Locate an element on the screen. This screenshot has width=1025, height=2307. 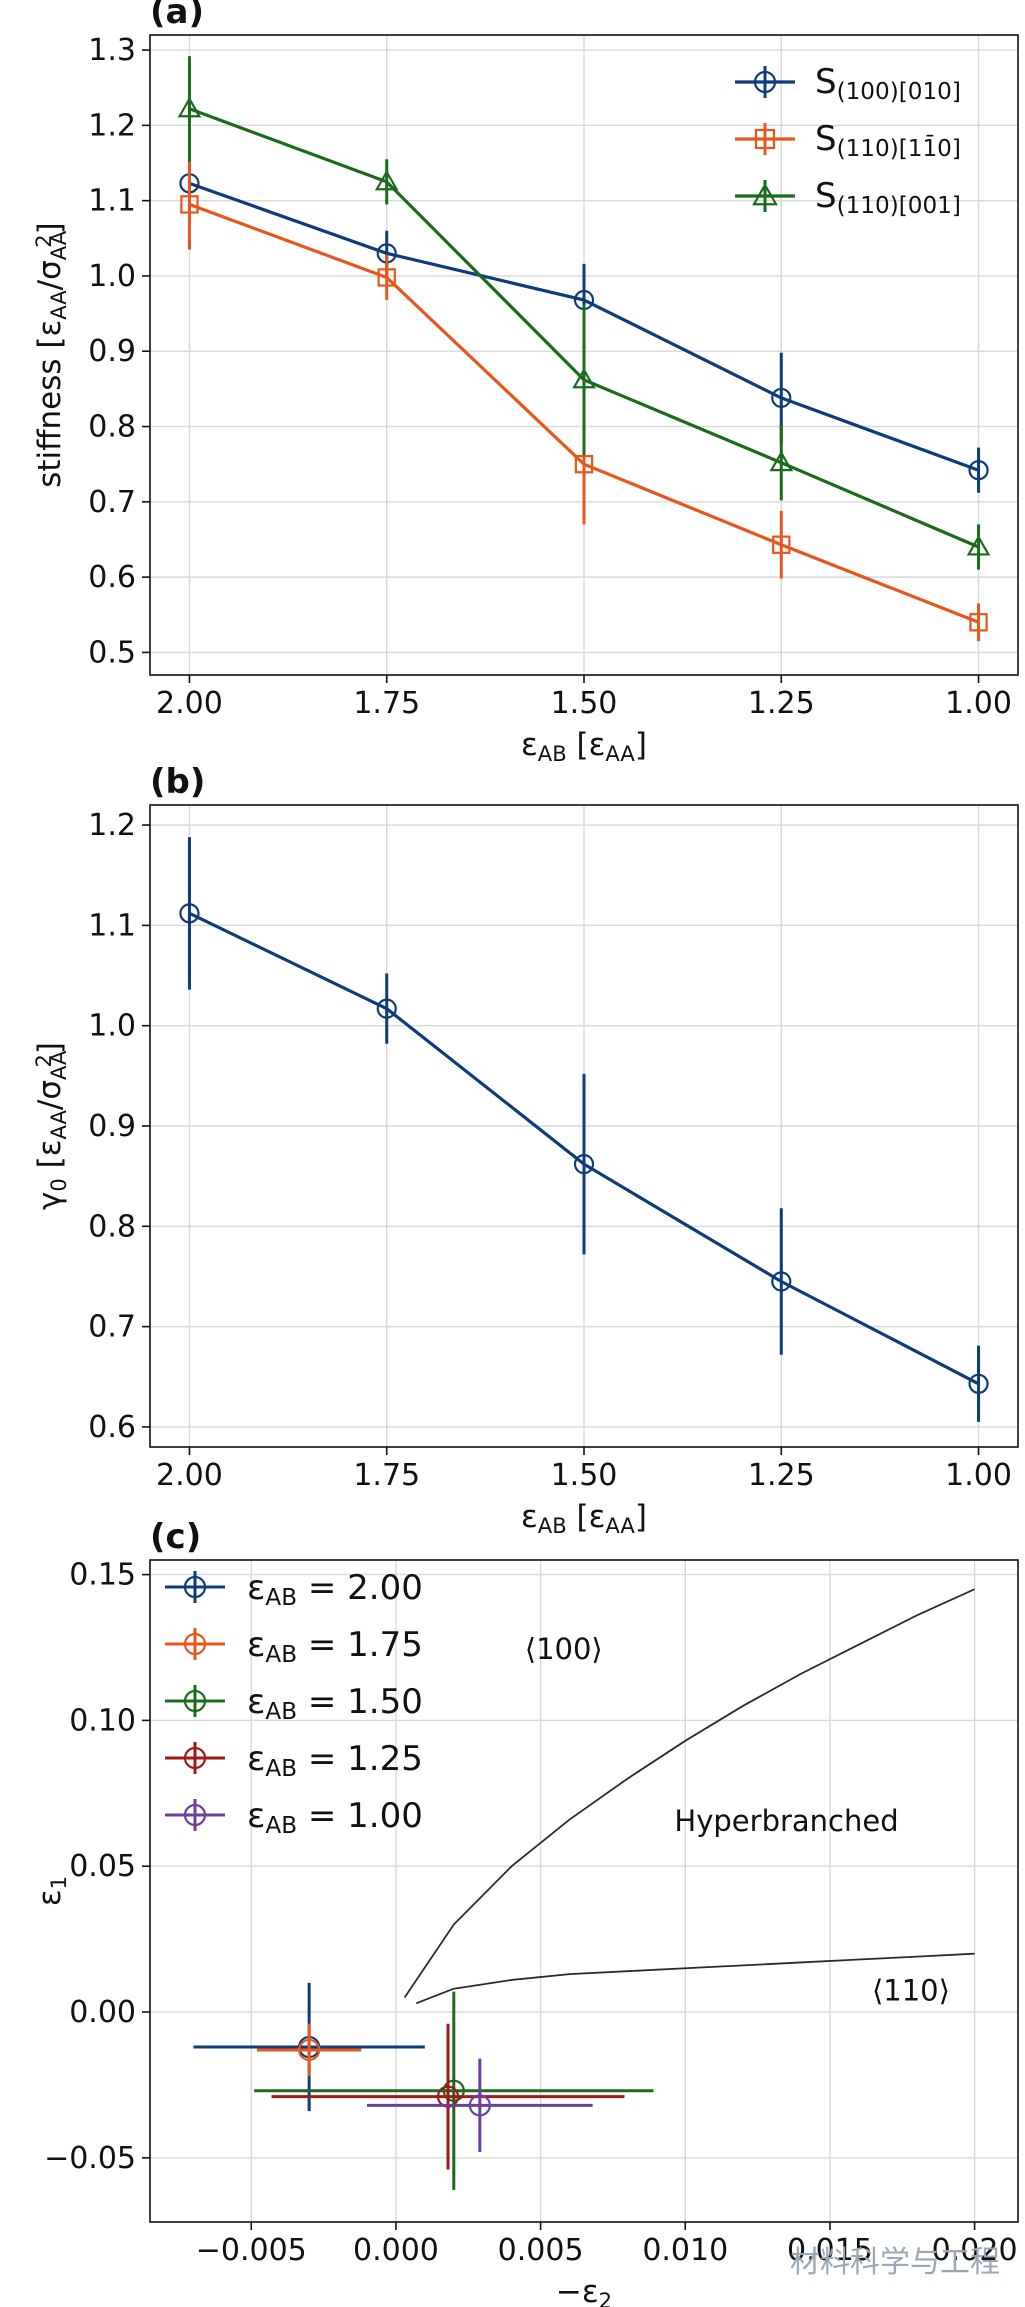
label-subscript: AB is located at coordinates (281, 1769).